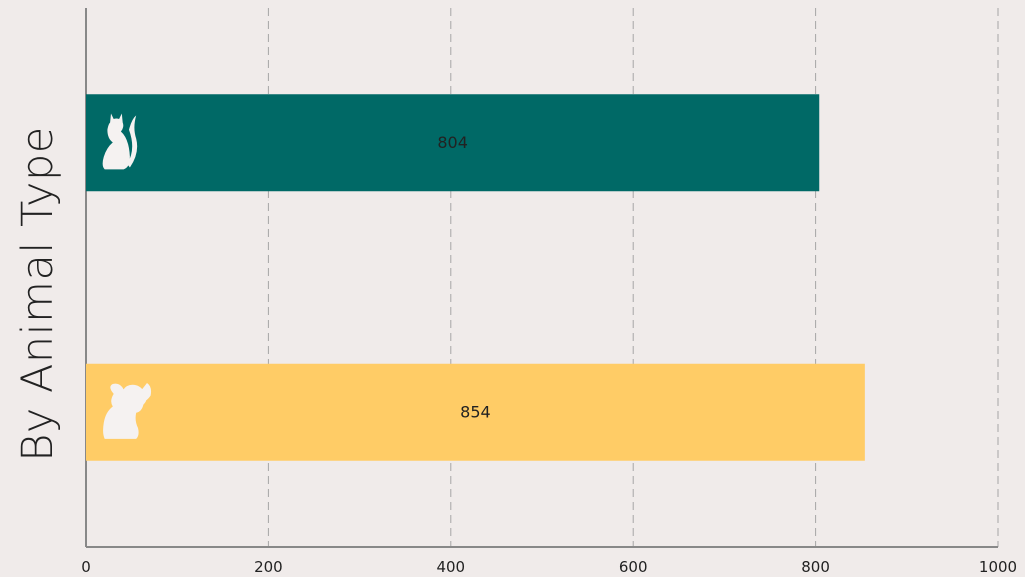 The width and height of the screenshot is (1025, 577). Describe the element at coordinates (120, 141) in the screenshot. I see `cat-icon` at that location.